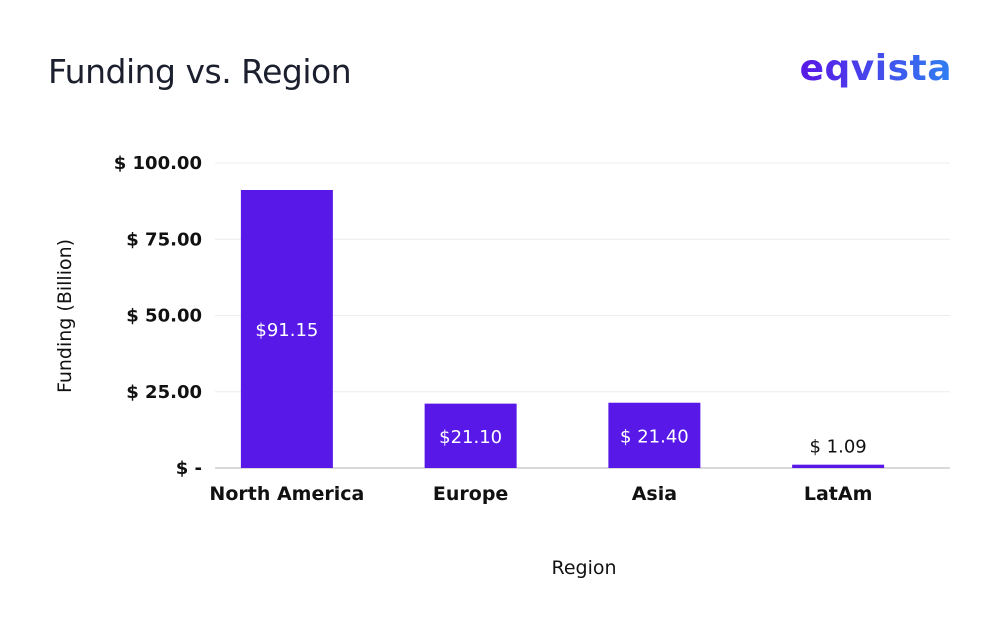 This screenshot has height=630, width=1000. I want to click on x-tick-label: Asia, so click(654, 494).